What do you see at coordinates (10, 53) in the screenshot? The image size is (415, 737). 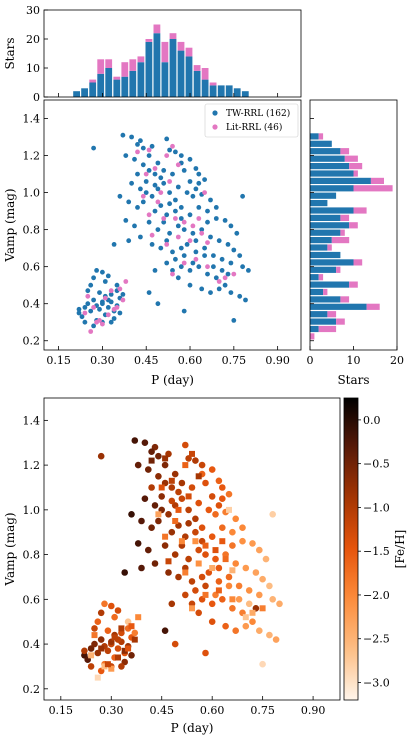 I see `top-hist-y-label: Stars` at bounding box center [10, 53].